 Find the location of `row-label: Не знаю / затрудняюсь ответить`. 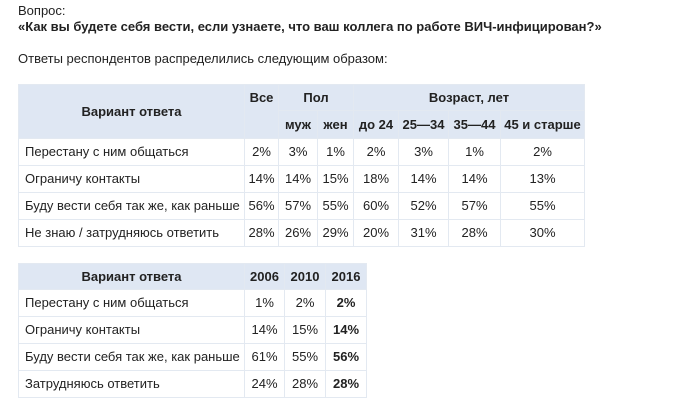

row-label: Не знаю / затрудняюсь ответить is located at coordinates (131, 233).